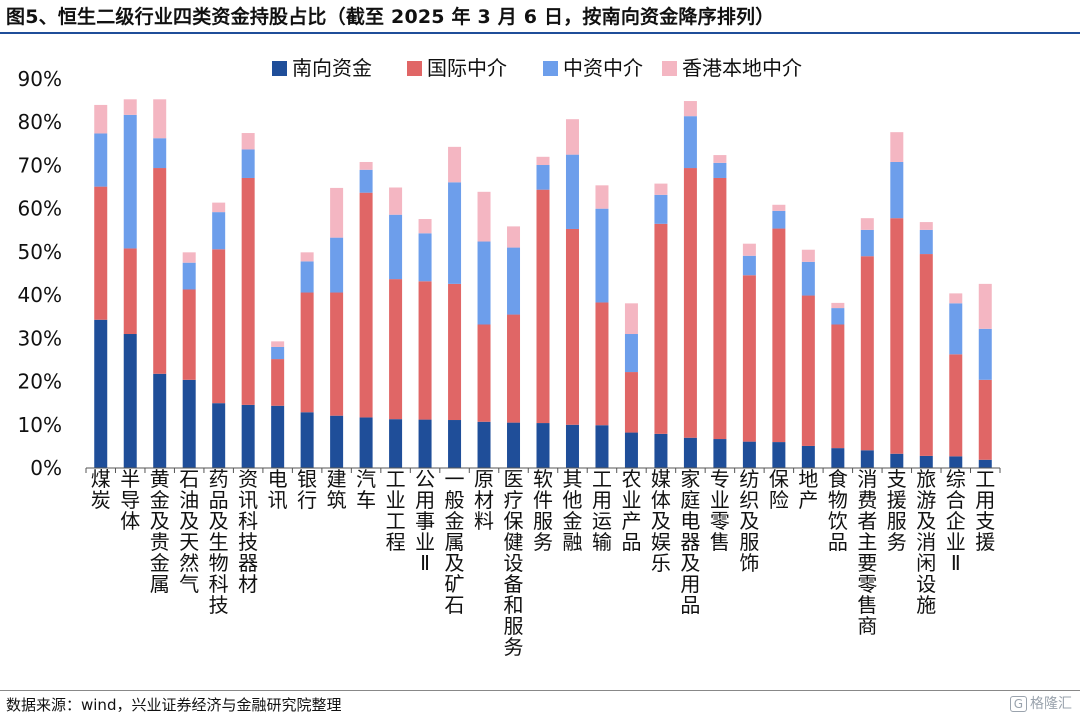 The height and width of the screenshot is (719, 1080). Describe the element at coordinates (603, 68) in the screenshot. I see `legend-label: 中资中介` at that location.